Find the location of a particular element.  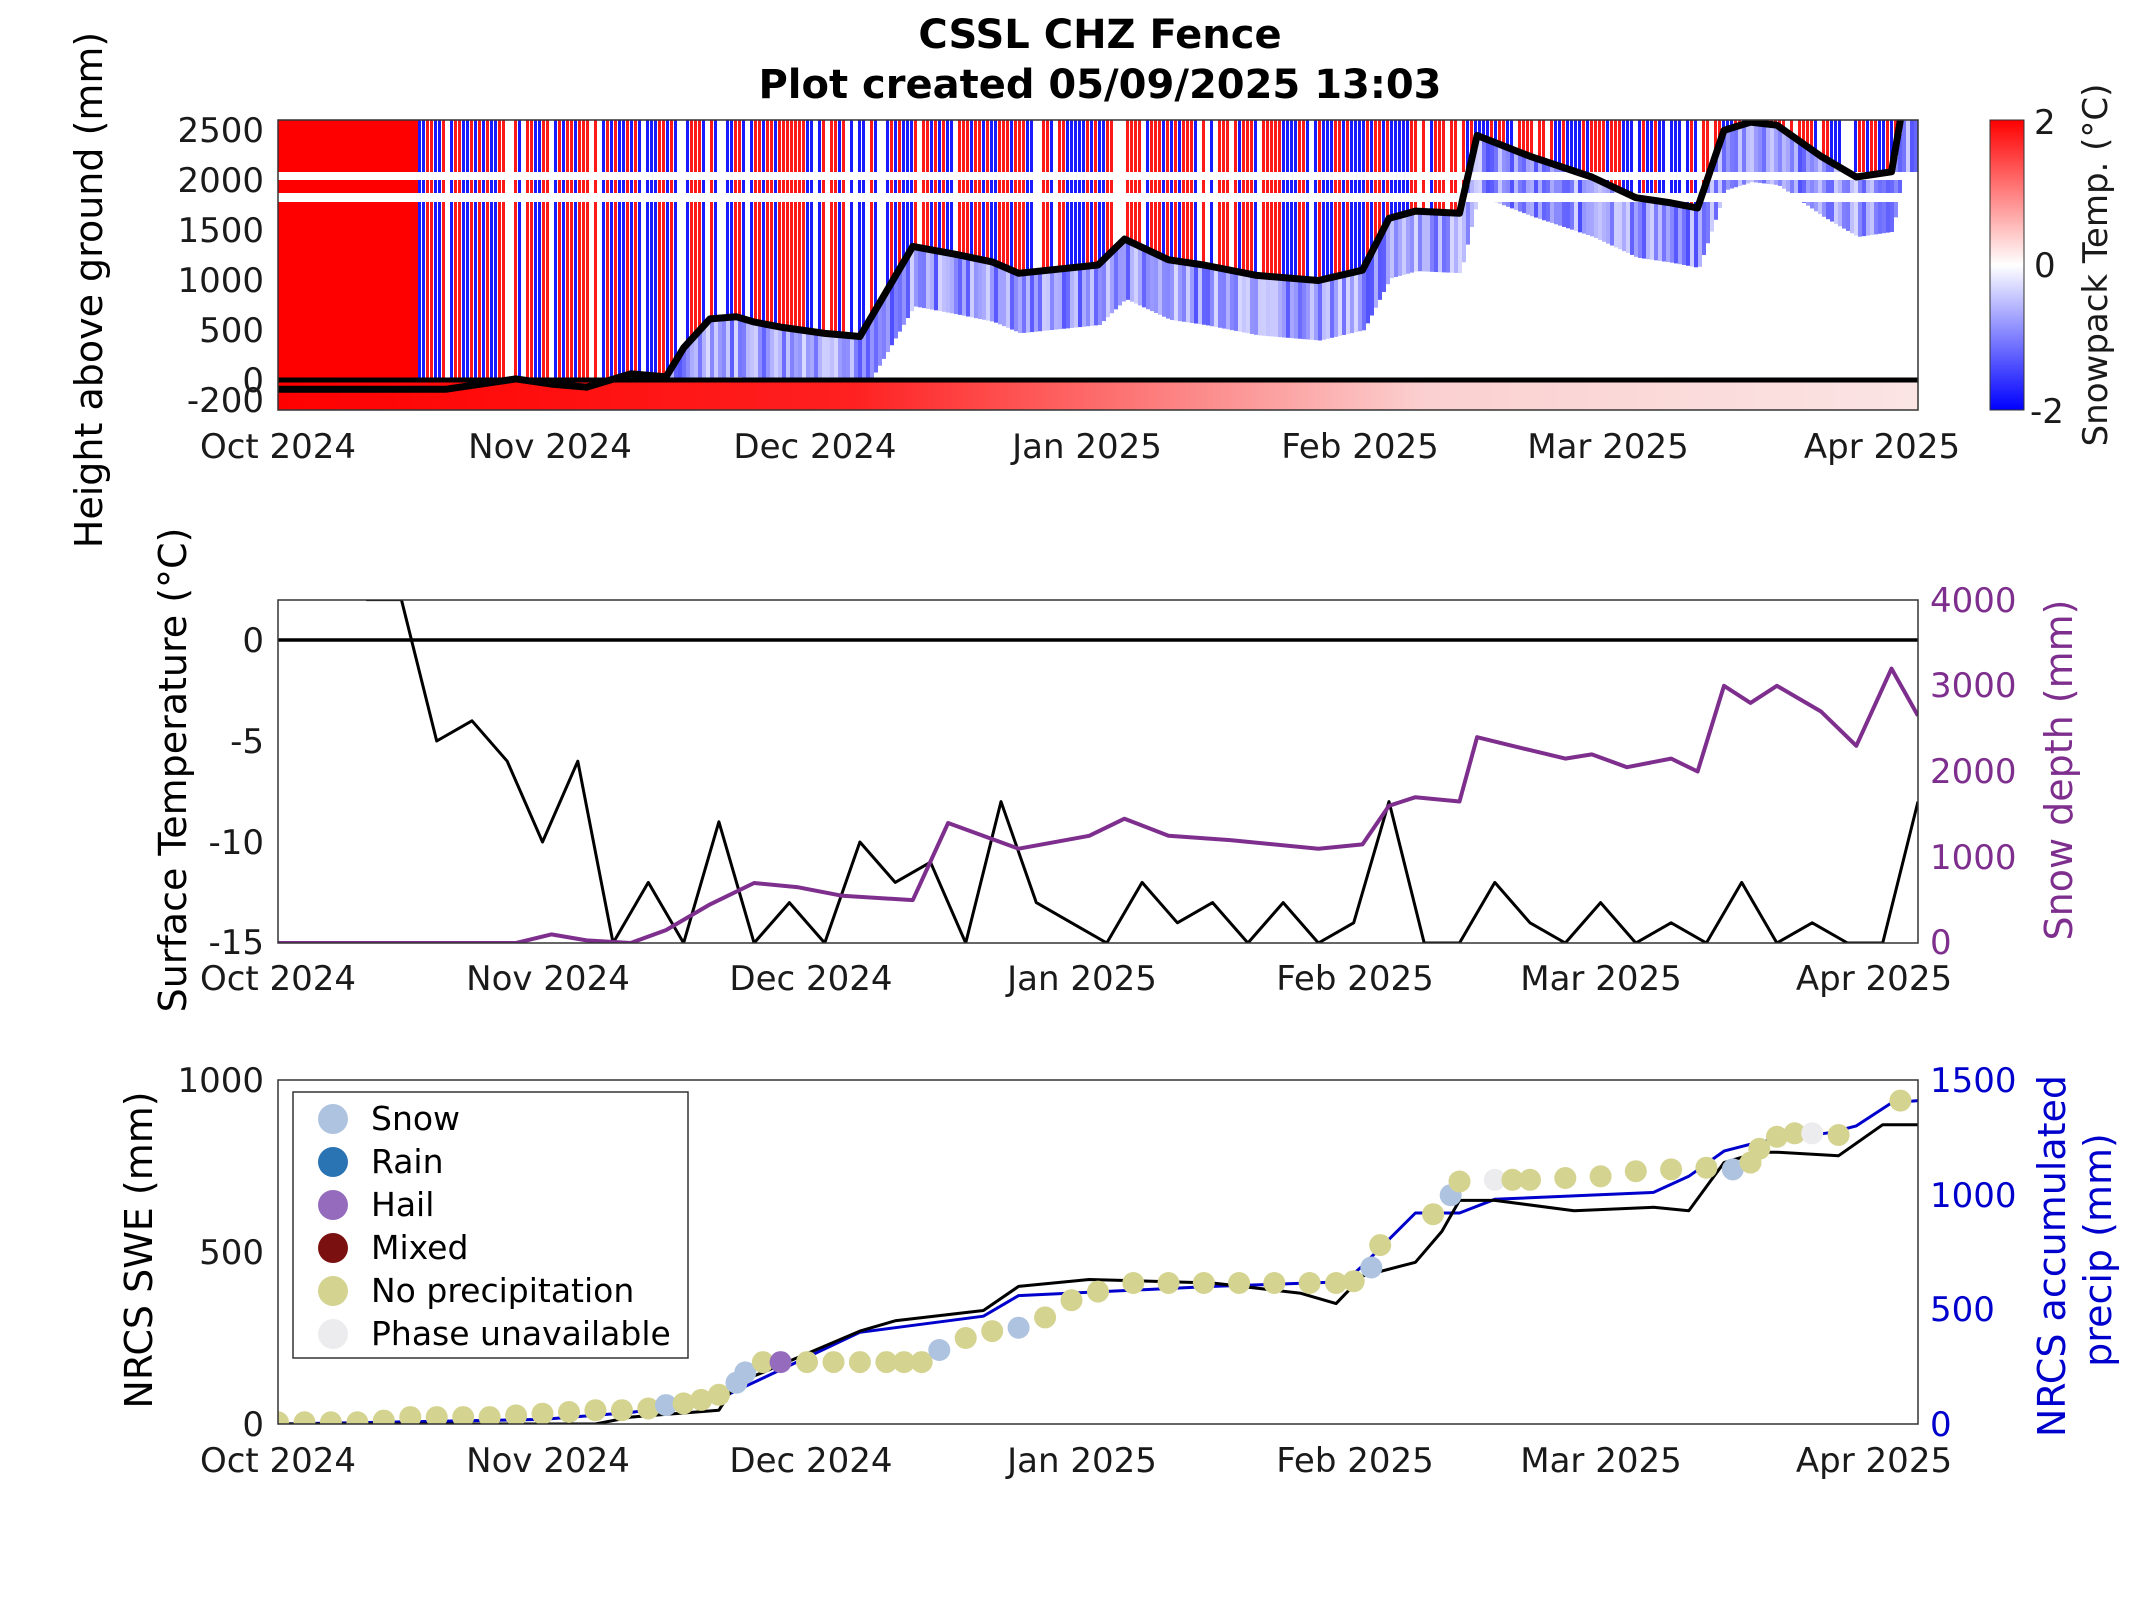

legend-box is located at coordinates (490, 1225).